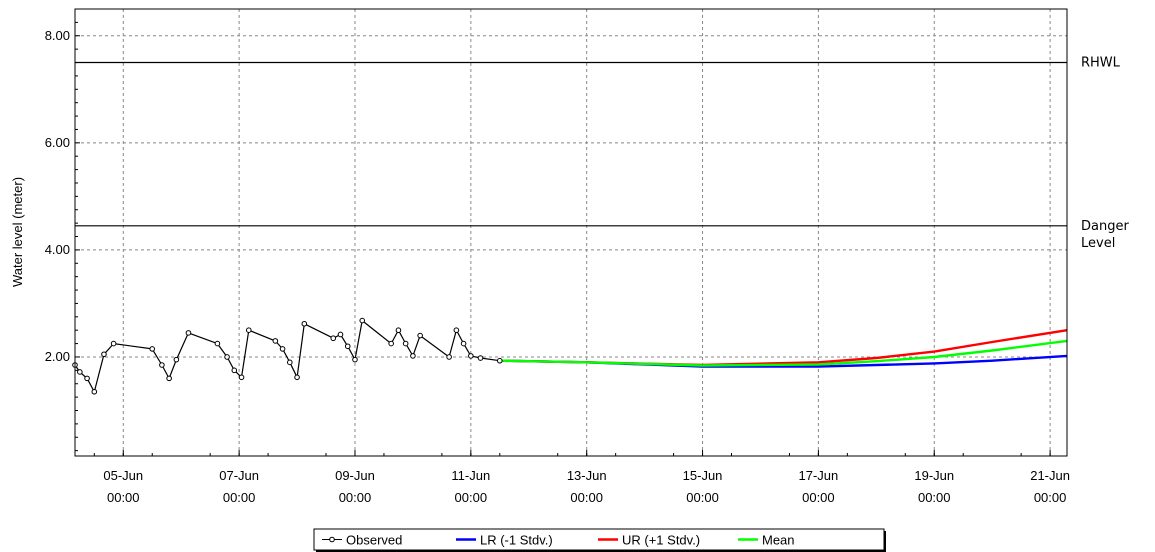 The image size is (1155, 552). I want to click on x-tick-date: 15-Jun, so click(703, 475).